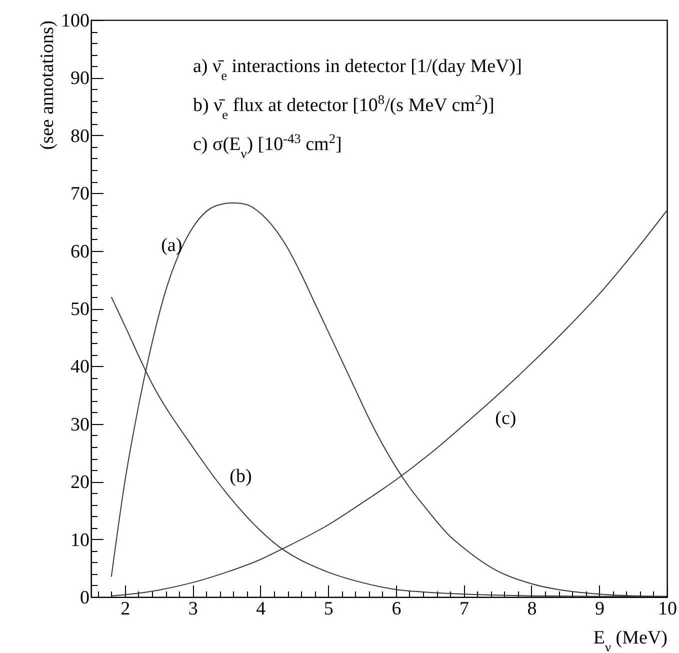  Describe the element at coordinates (630, 640) in the screenshot. I see `x-axis-title: E$_{ν}$ (MeV)` at that location.